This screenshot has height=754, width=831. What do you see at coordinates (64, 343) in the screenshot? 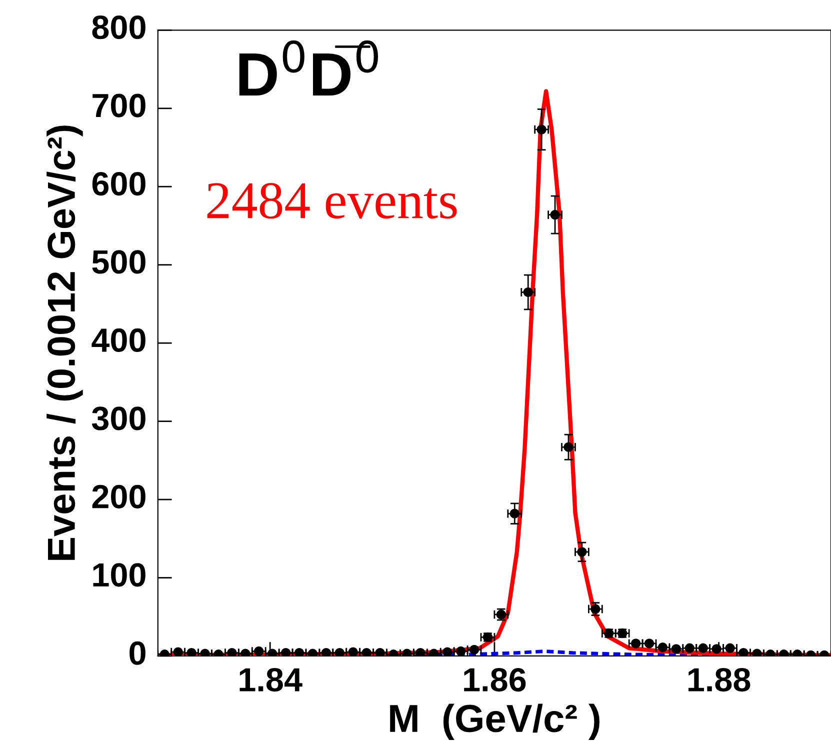
I see `y-axis-title: Events / (0.0012 GeV/c²)` at bounding box center [64, 343].